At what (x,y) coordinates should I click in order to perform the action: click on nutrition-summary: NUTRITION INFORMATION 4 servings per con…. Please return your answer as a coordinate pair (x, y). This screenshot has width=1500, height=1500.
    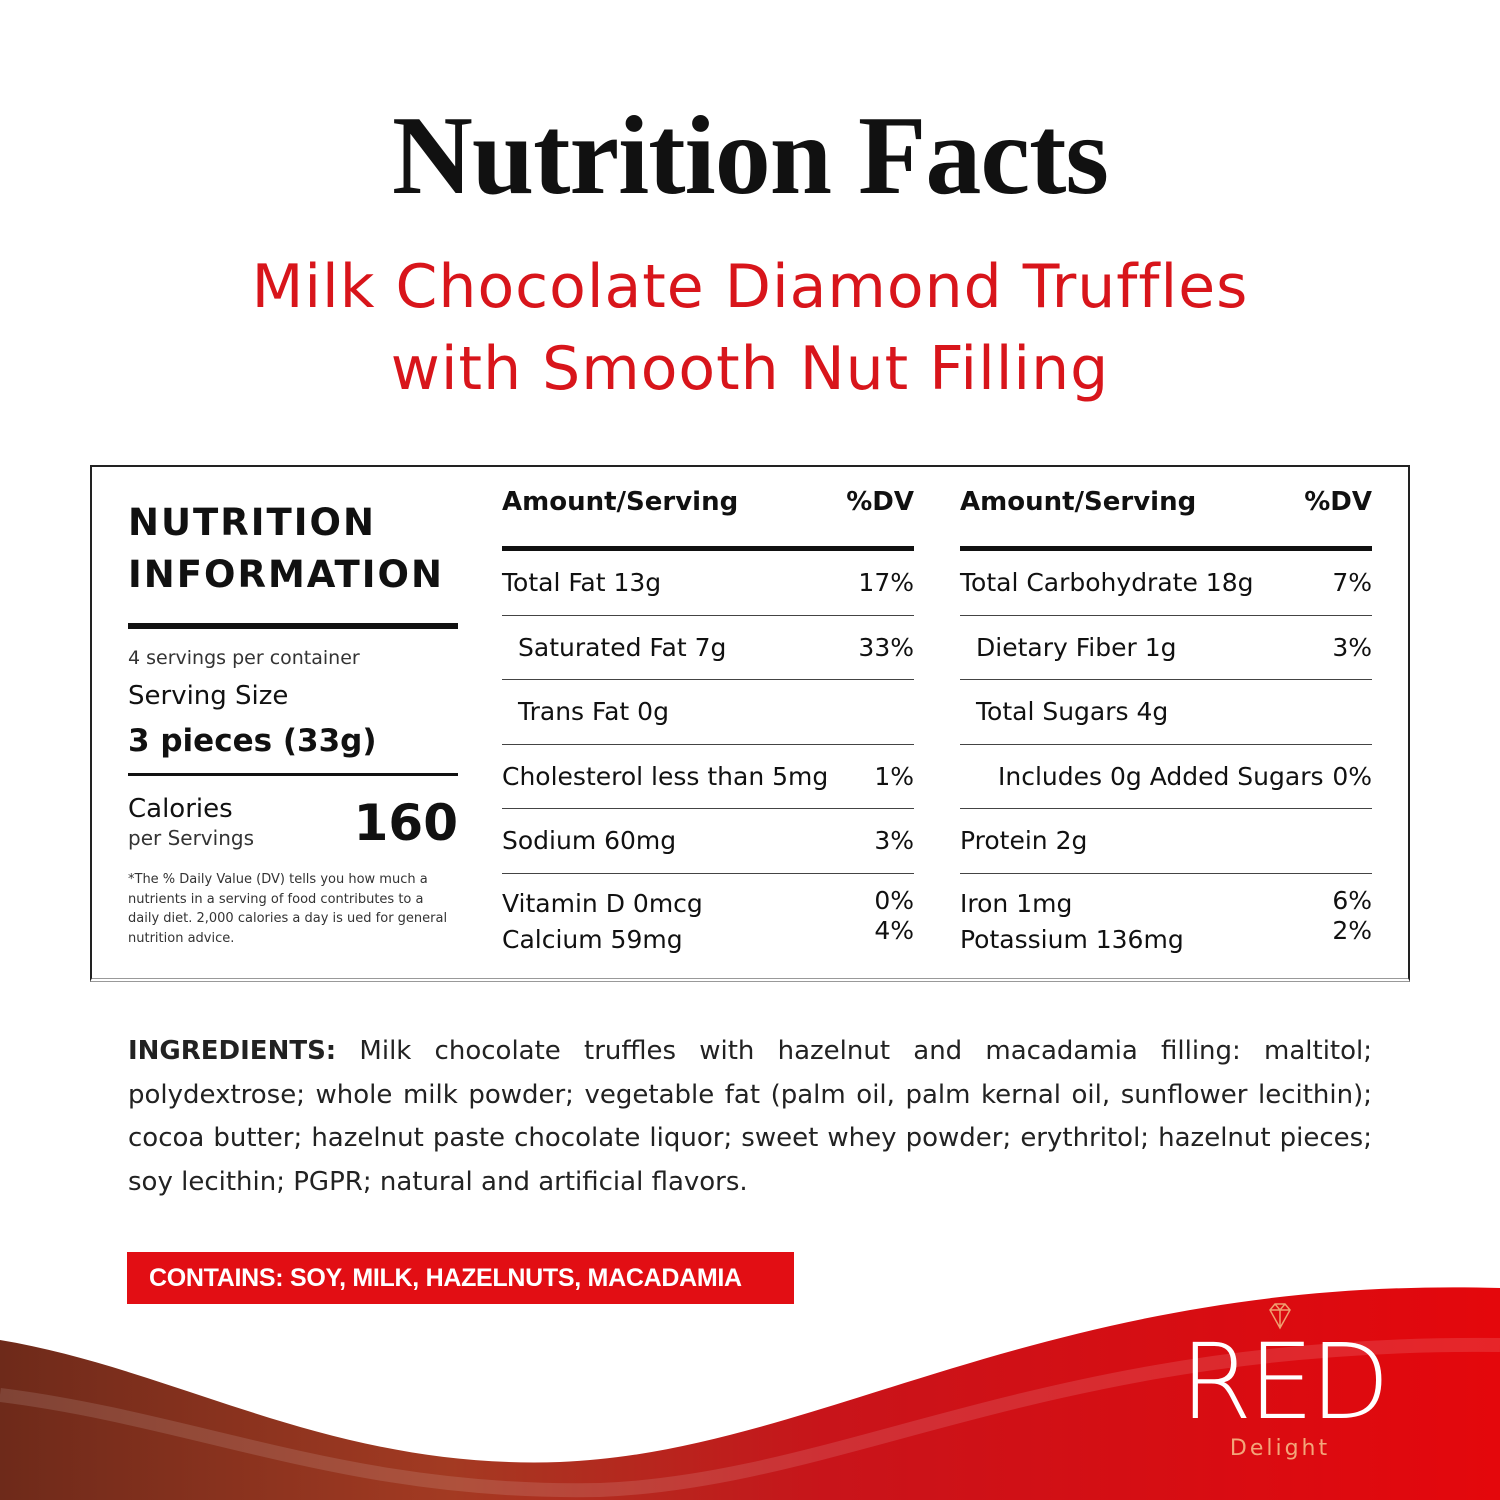
    Looking at the image, I should click on (293, 722).